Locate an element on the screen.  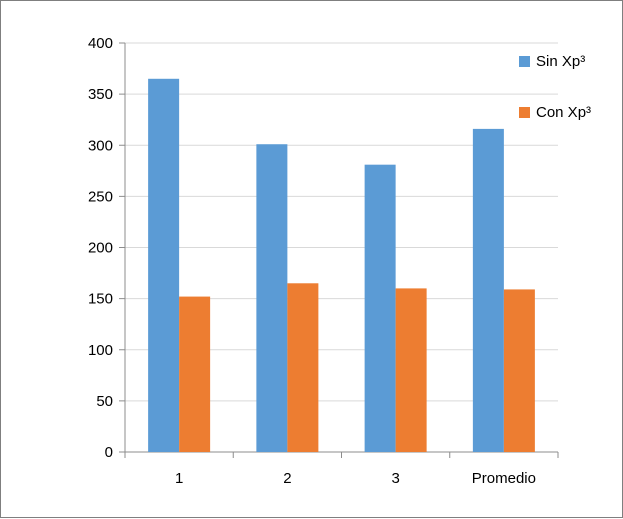
y-tick-label: 400 is located at coordinates (100, 43).